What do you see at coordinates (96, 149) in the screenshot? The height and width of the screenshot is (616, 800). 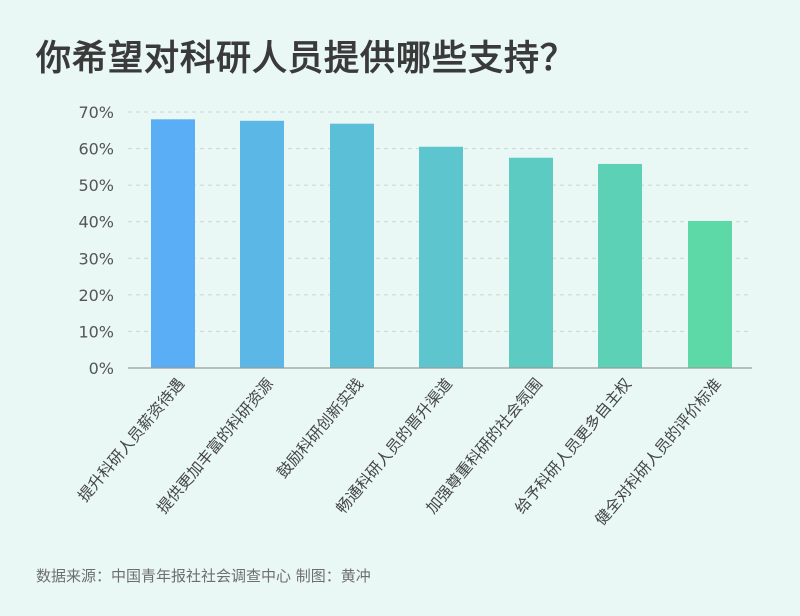 I see `y-tick-label: 60%` at bounding box center [96, 149].